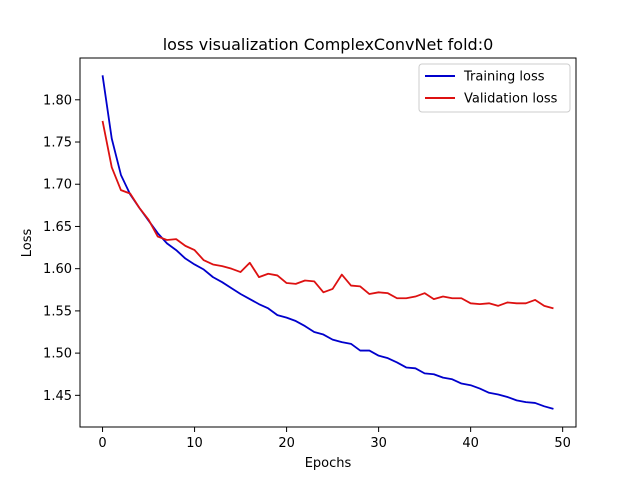 Image resolution: width=640 pixels, height=480 pixels. Describe the element at coordinates (57, 311) in the screenshot. I see `y-tick-label-1.55: 1.55` at that location.